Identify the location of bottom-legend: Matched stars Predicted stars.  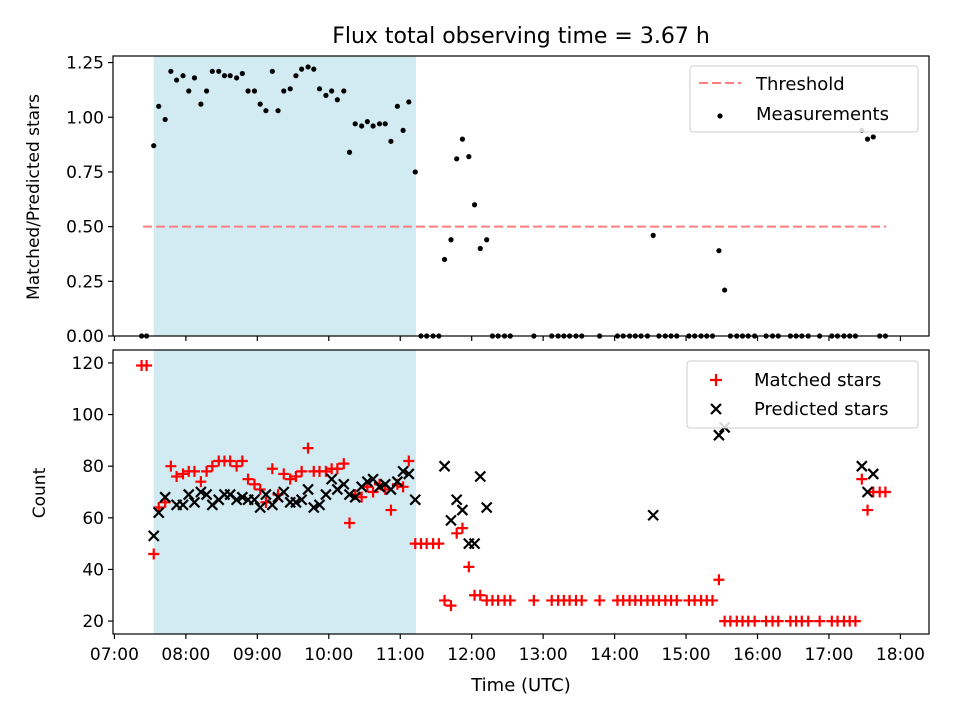
(802, 394).